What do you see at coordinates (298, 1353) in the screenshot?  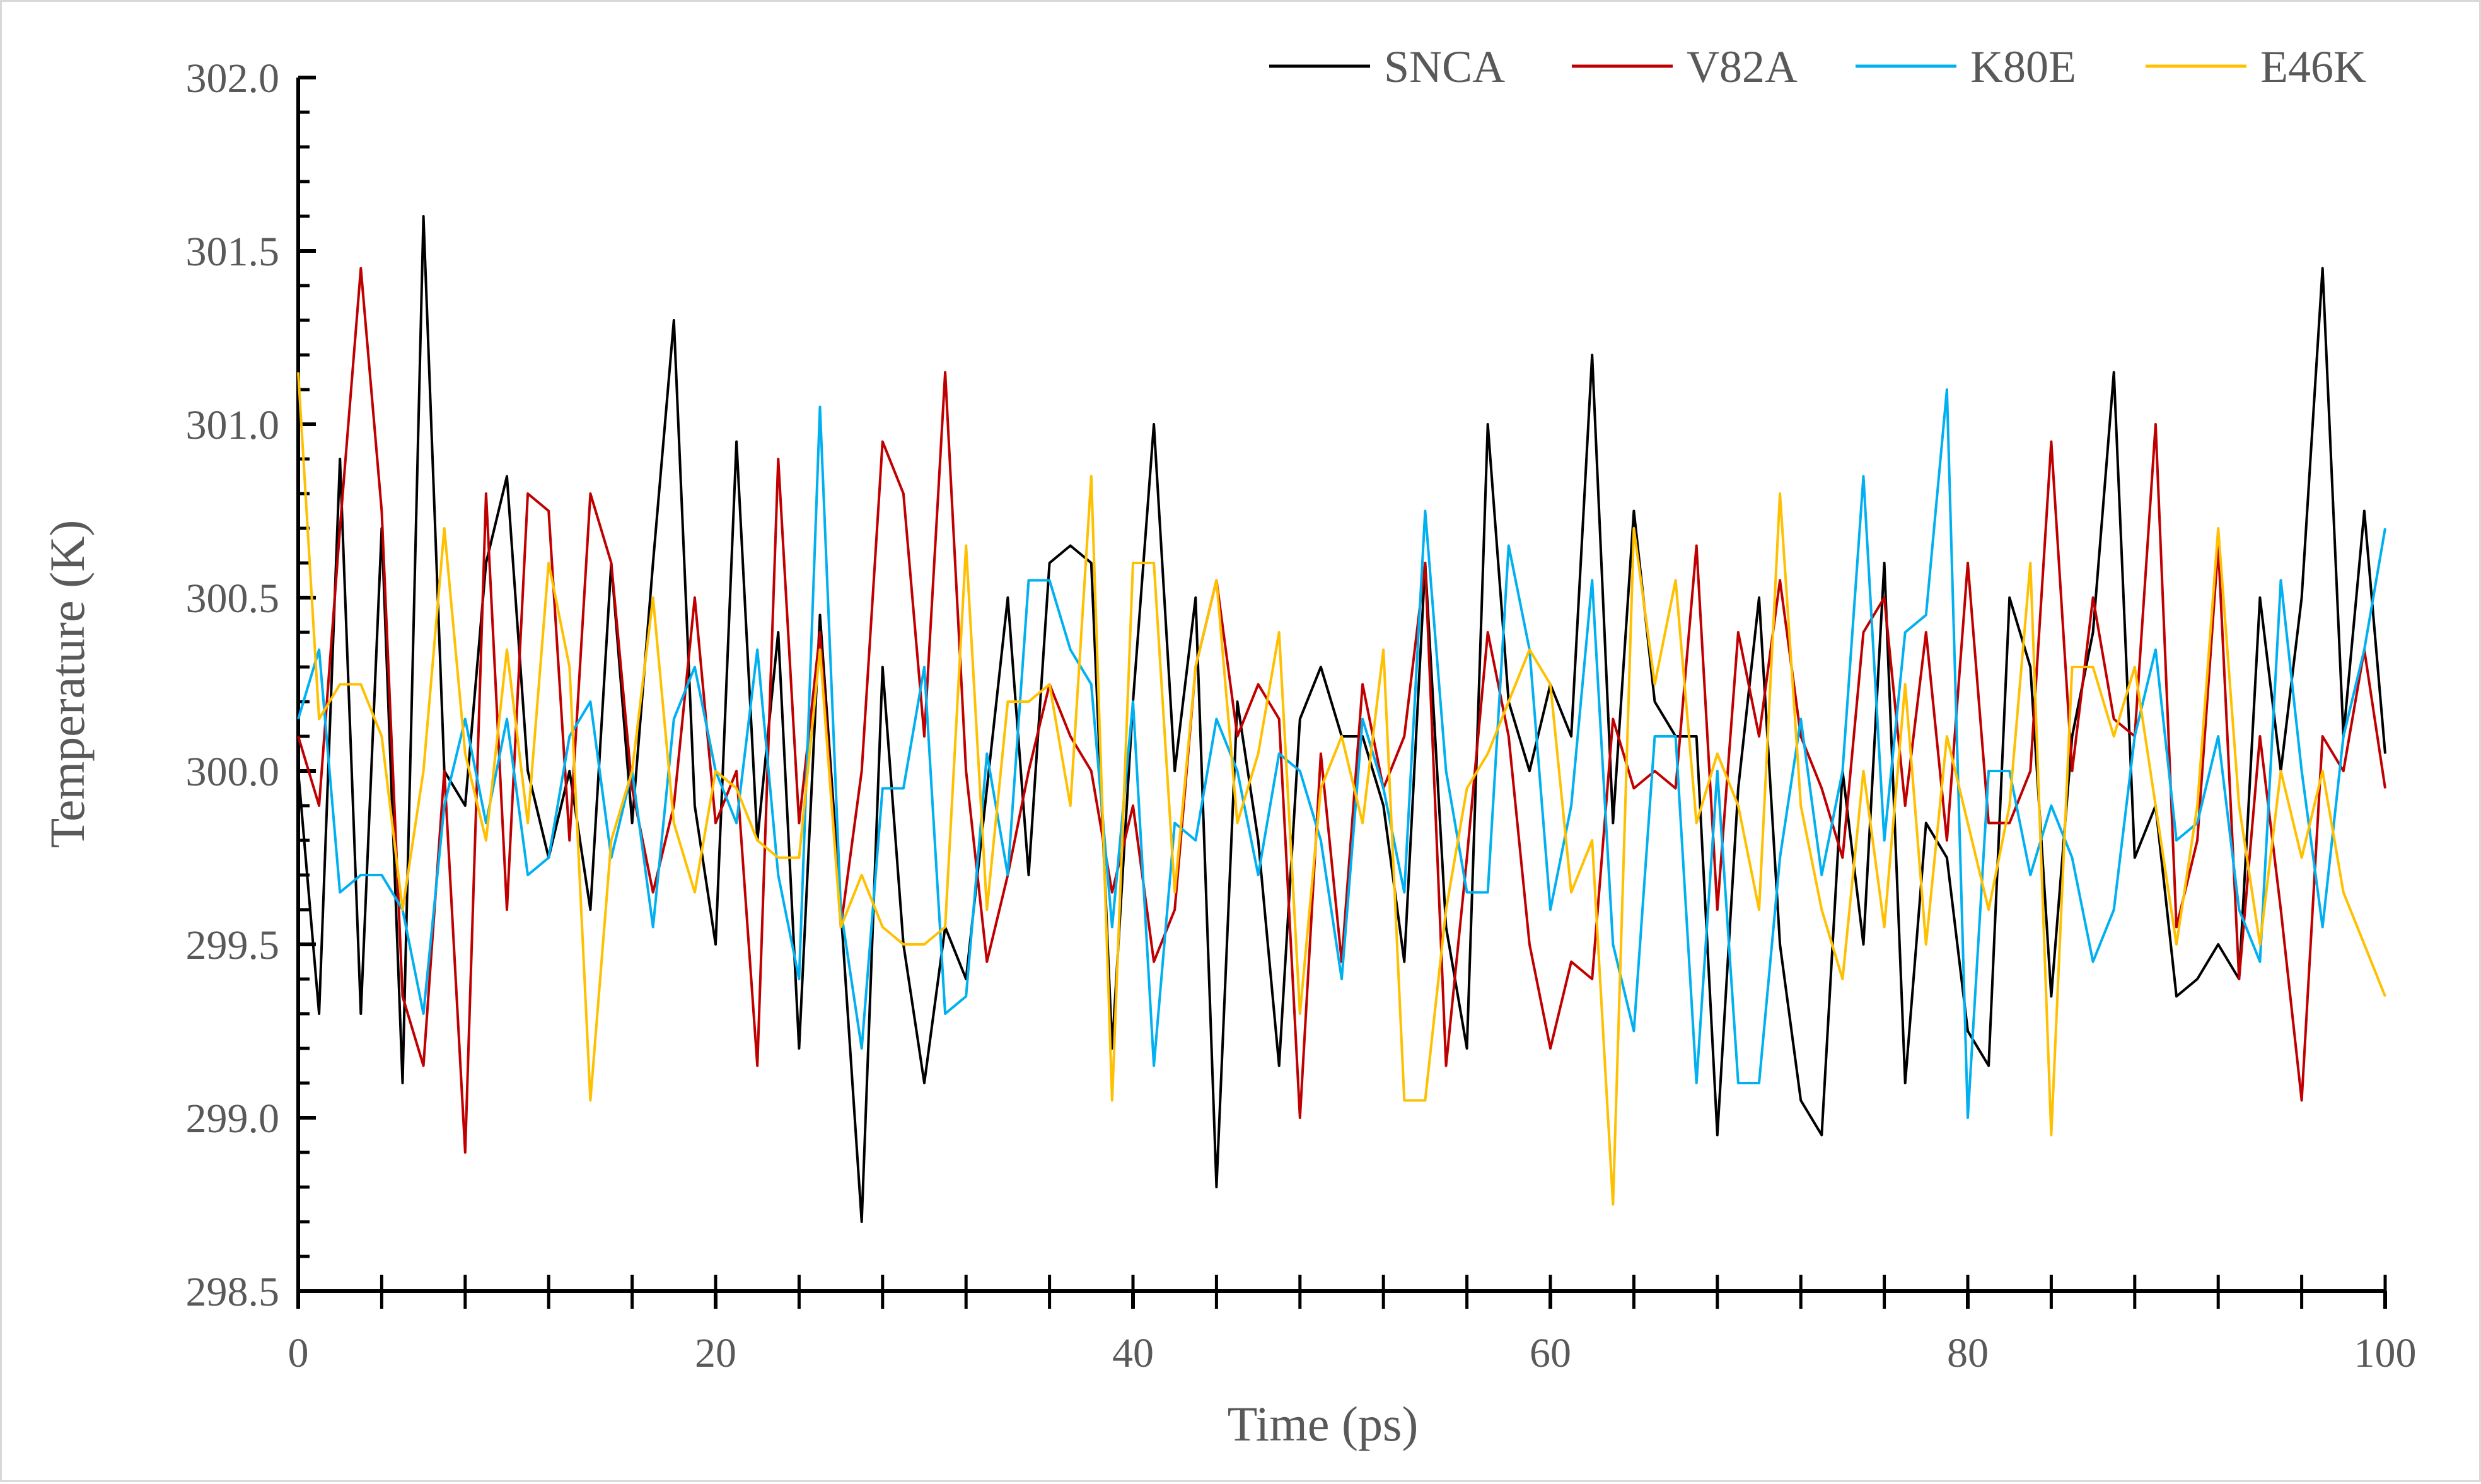 I see `x-tick-label: 0` at bounding box center [298, 1353].